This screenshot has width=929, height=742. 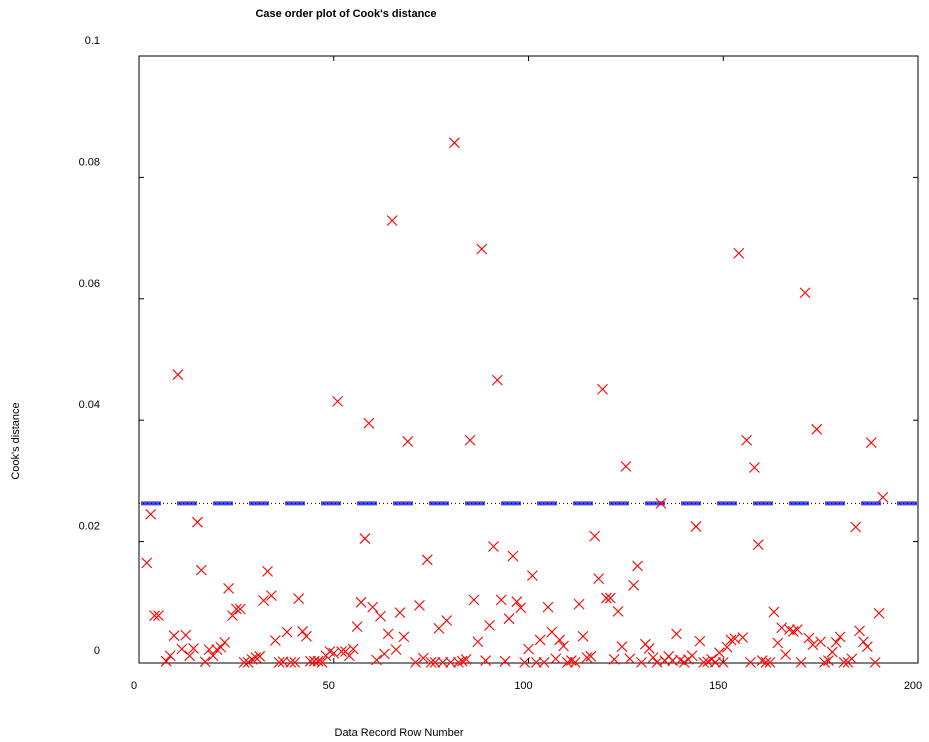 I want to click on x-tick-label: 200, so click(x=913, y=686).